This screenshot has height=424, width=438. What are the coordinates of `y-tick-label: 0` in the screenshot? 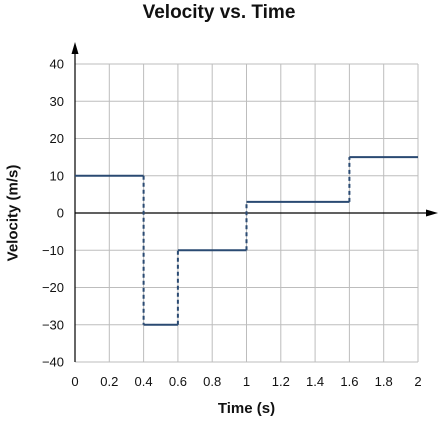 It's located at (60, 213).